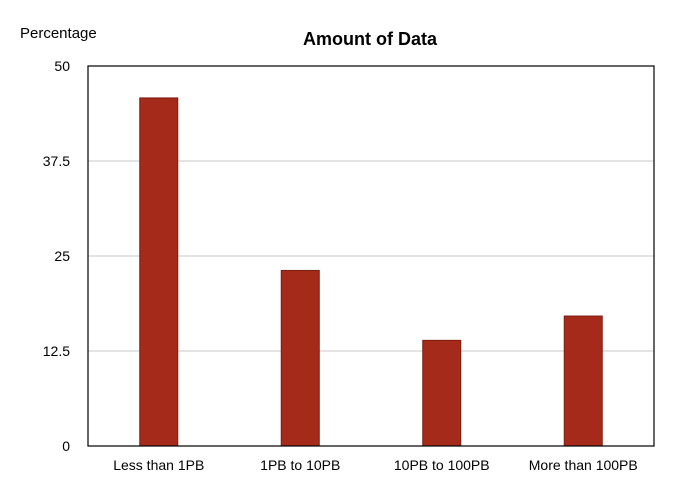 The height and width of the screenshot is (500, 696). Describe the element at coordinates (56, 351) in the screenshot. I see `y-tick-label: 12.5` at that location.